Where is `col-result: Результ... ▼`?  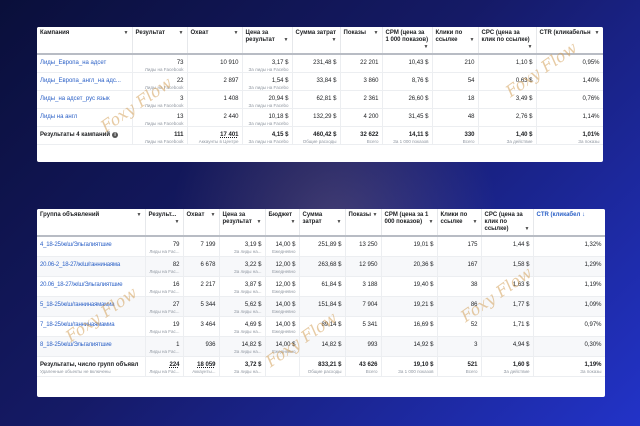
col-result: Результ... ▼ is located at coordinates (164, 223).